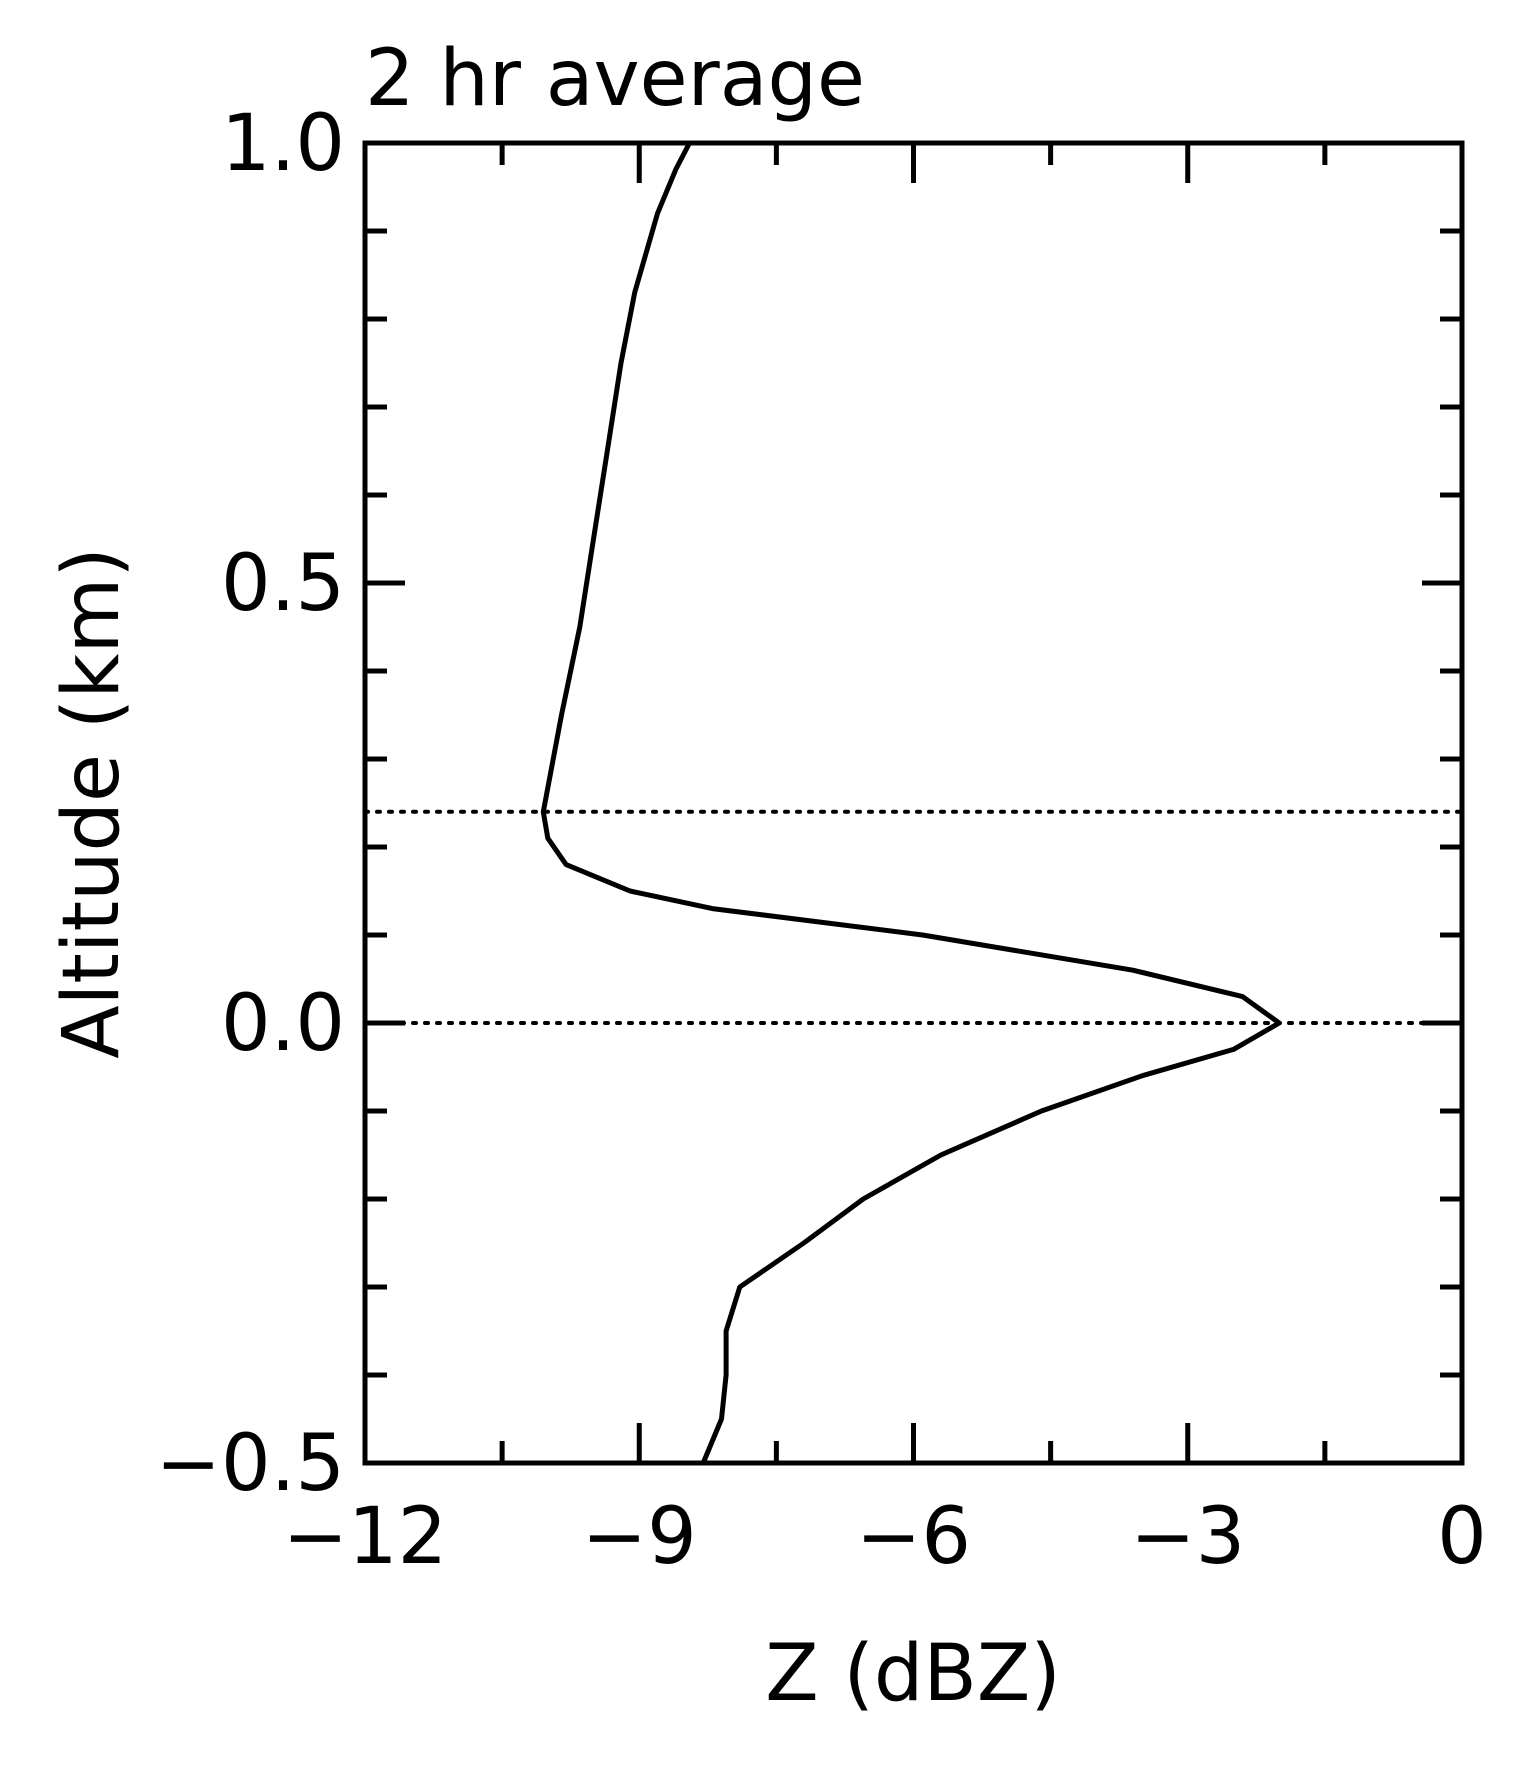 The height and width of the screenshot is (1768, 1536). I want to click on x-tick-label: −6, so click(913, 1537).